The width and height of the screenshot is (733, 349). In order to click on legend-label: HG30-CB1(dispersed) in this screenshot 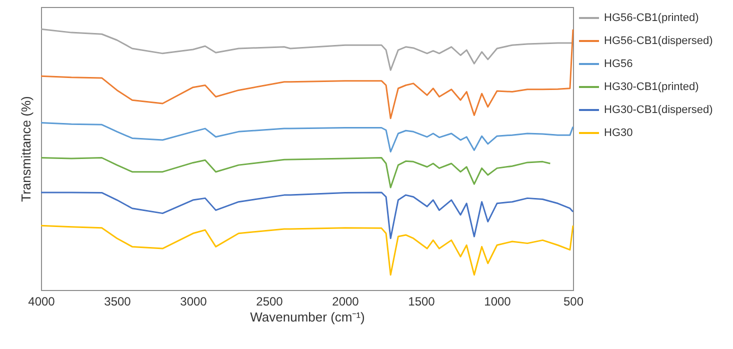, I will do `click(658, 110)`.